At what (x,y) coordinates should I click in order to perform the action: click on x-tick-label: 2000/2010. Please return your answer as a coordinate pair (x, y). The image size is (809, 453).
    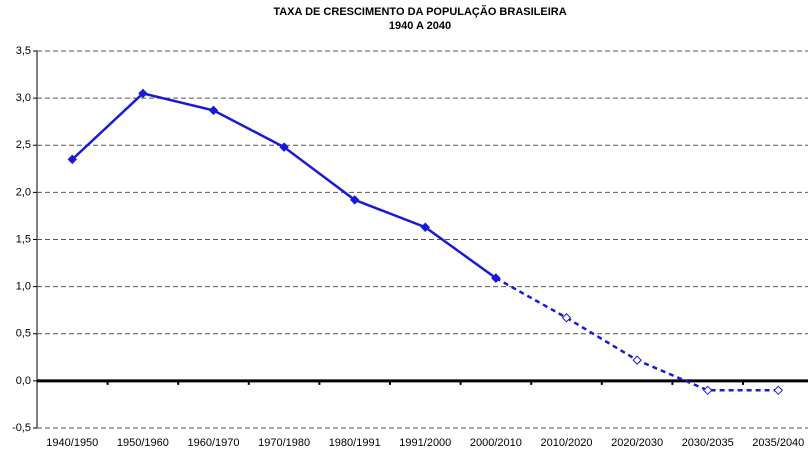
    Looking at the image, I should click on (496, 443).